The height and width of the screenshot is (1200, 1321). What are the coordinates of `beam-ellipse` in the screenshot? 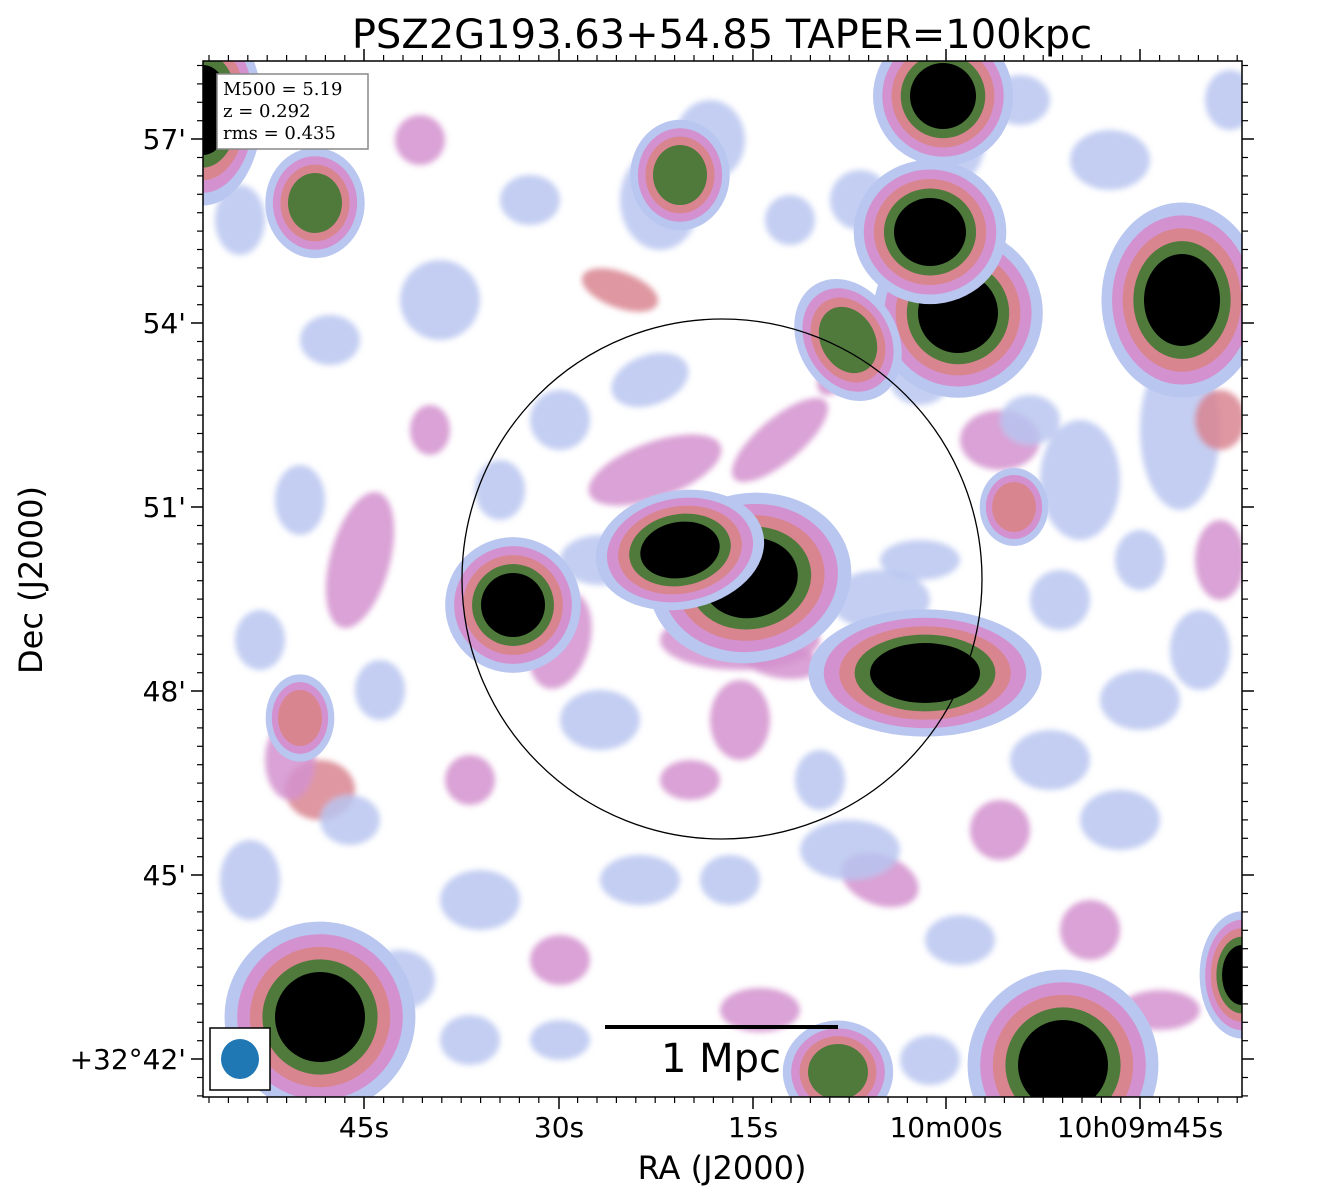 It's located at (240, 1059).